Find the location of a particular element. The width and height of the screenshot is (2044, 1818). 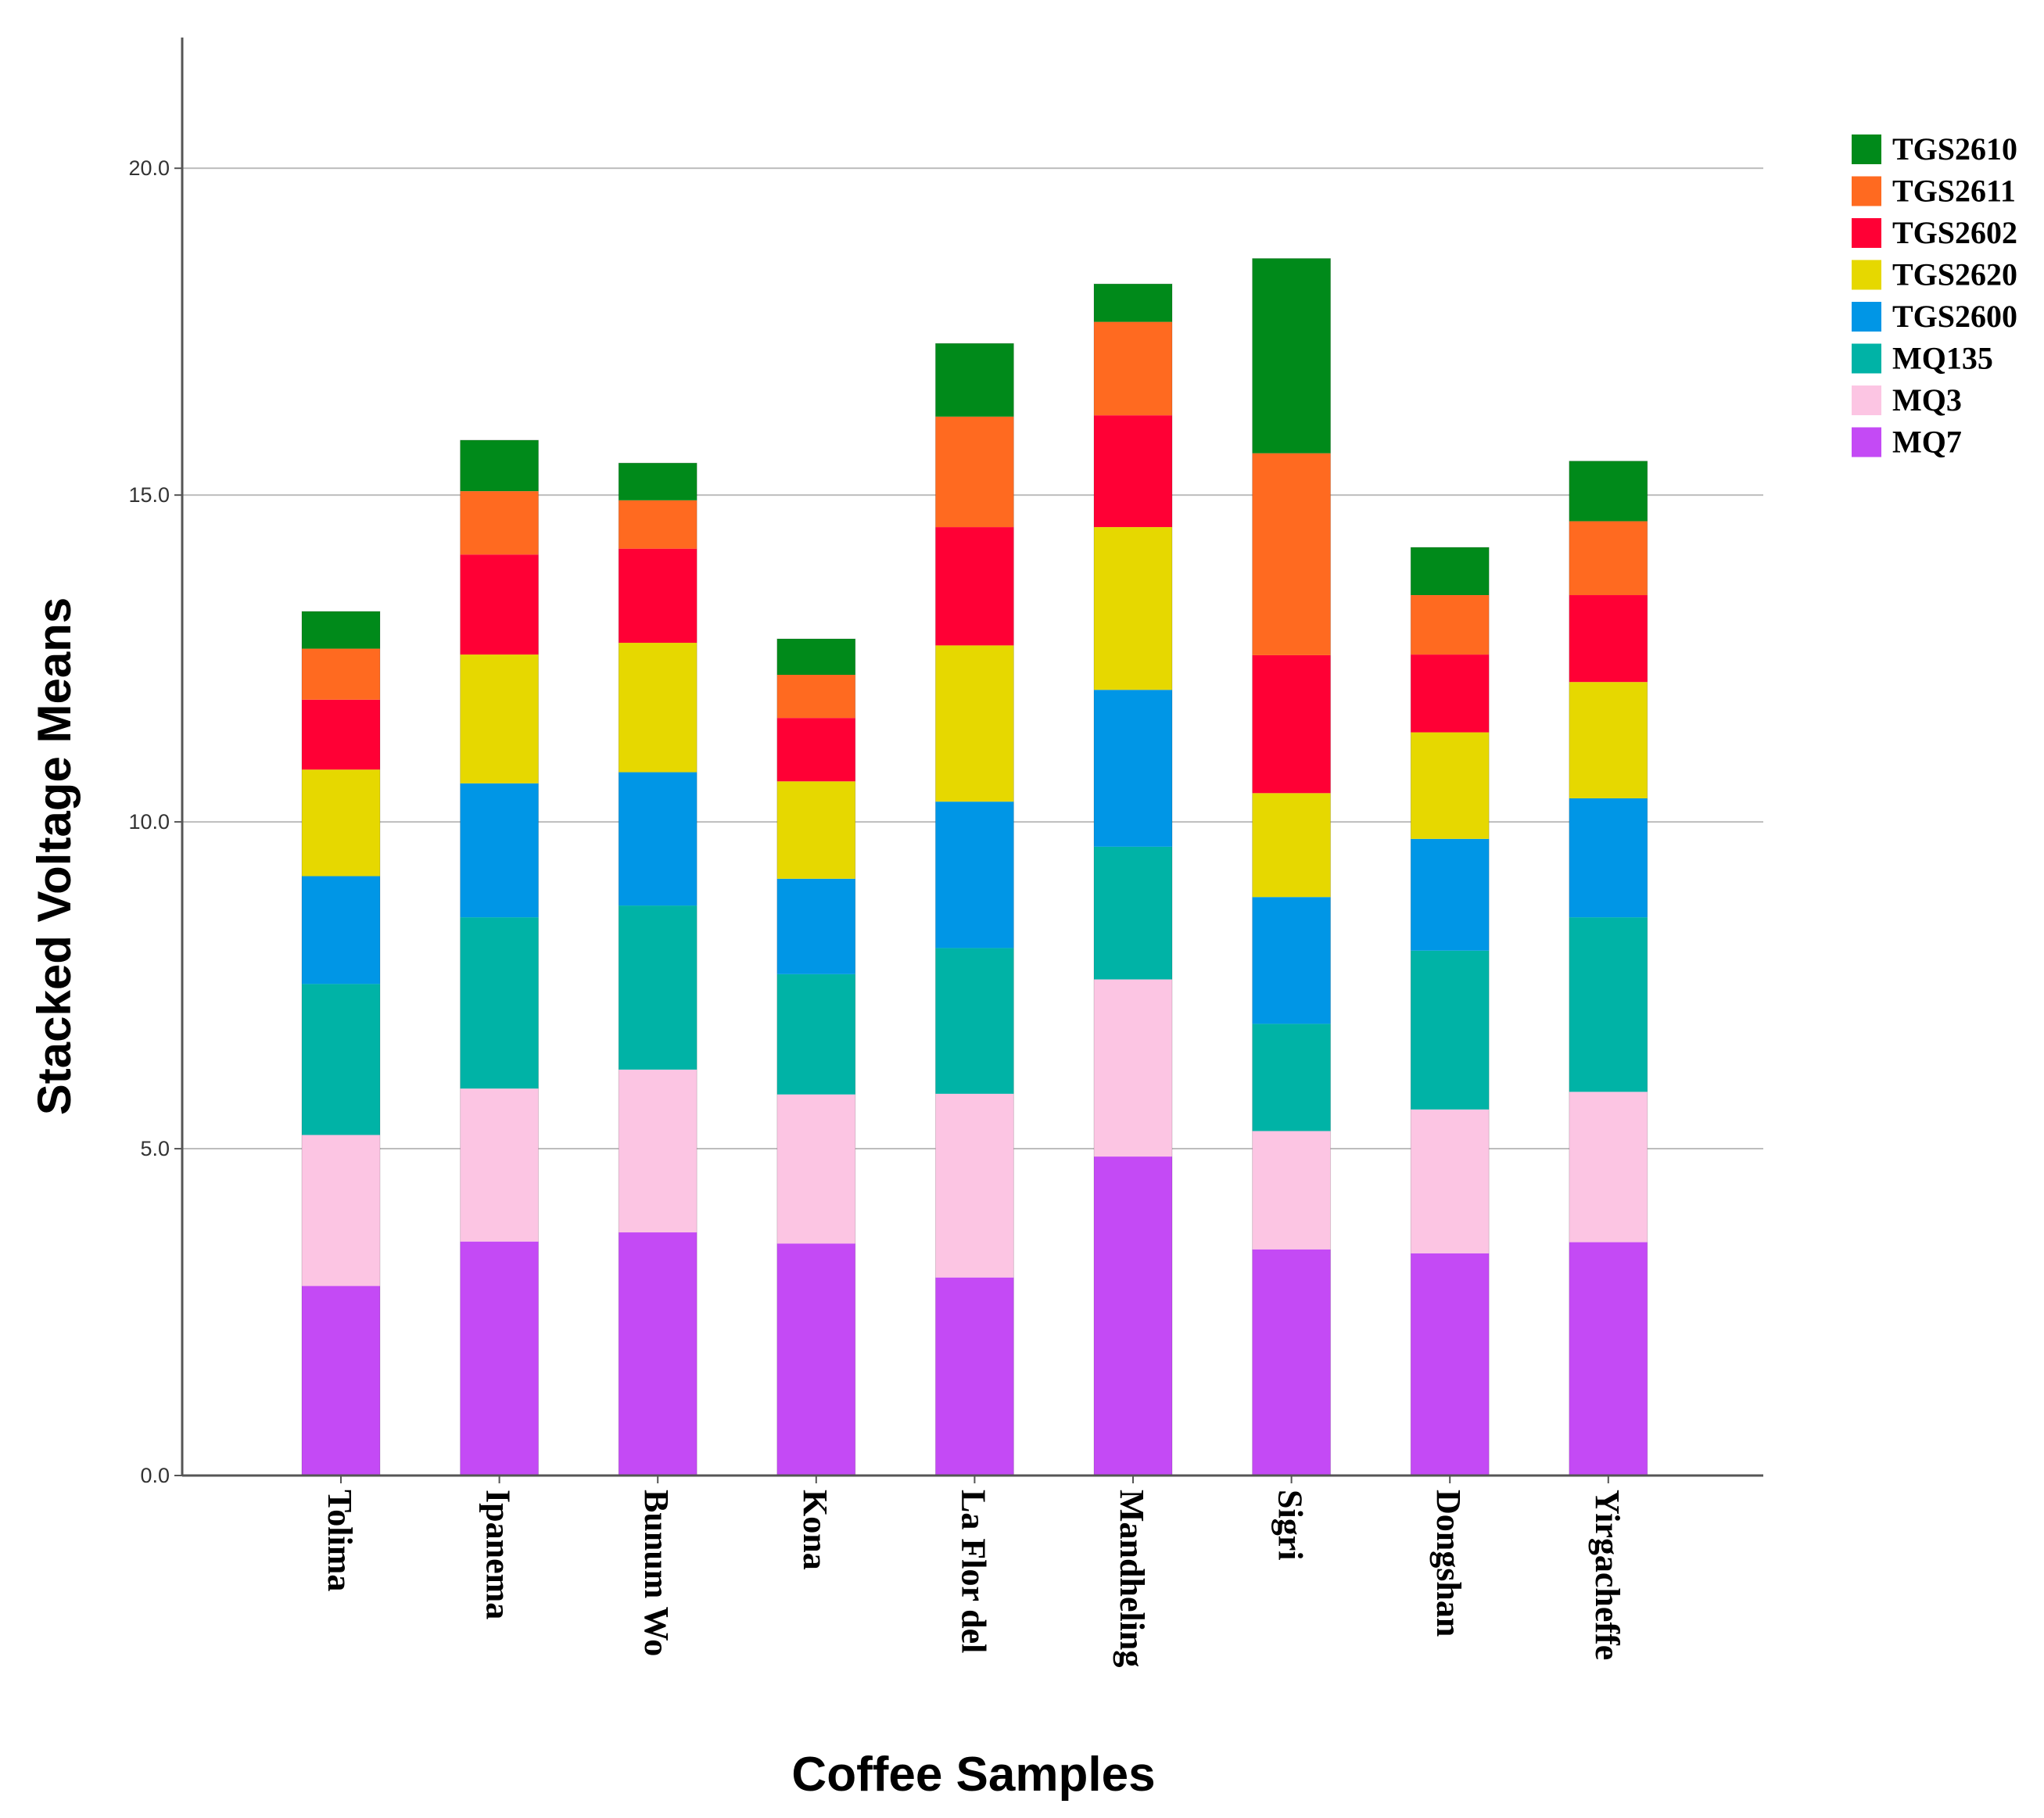

x-tick-label: Bunum Wo is located at coordinates (656, 1573).